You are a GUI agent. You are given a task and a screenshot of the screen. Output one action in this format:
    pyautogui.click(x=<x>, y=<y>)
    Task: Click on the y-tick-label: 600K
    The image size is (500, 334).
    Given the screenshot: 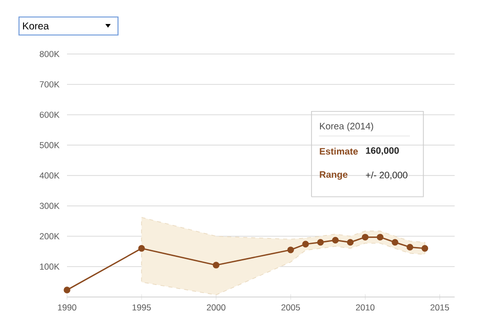 What is the action you would take?
    pyautogui.click(x=50, y=115)
    